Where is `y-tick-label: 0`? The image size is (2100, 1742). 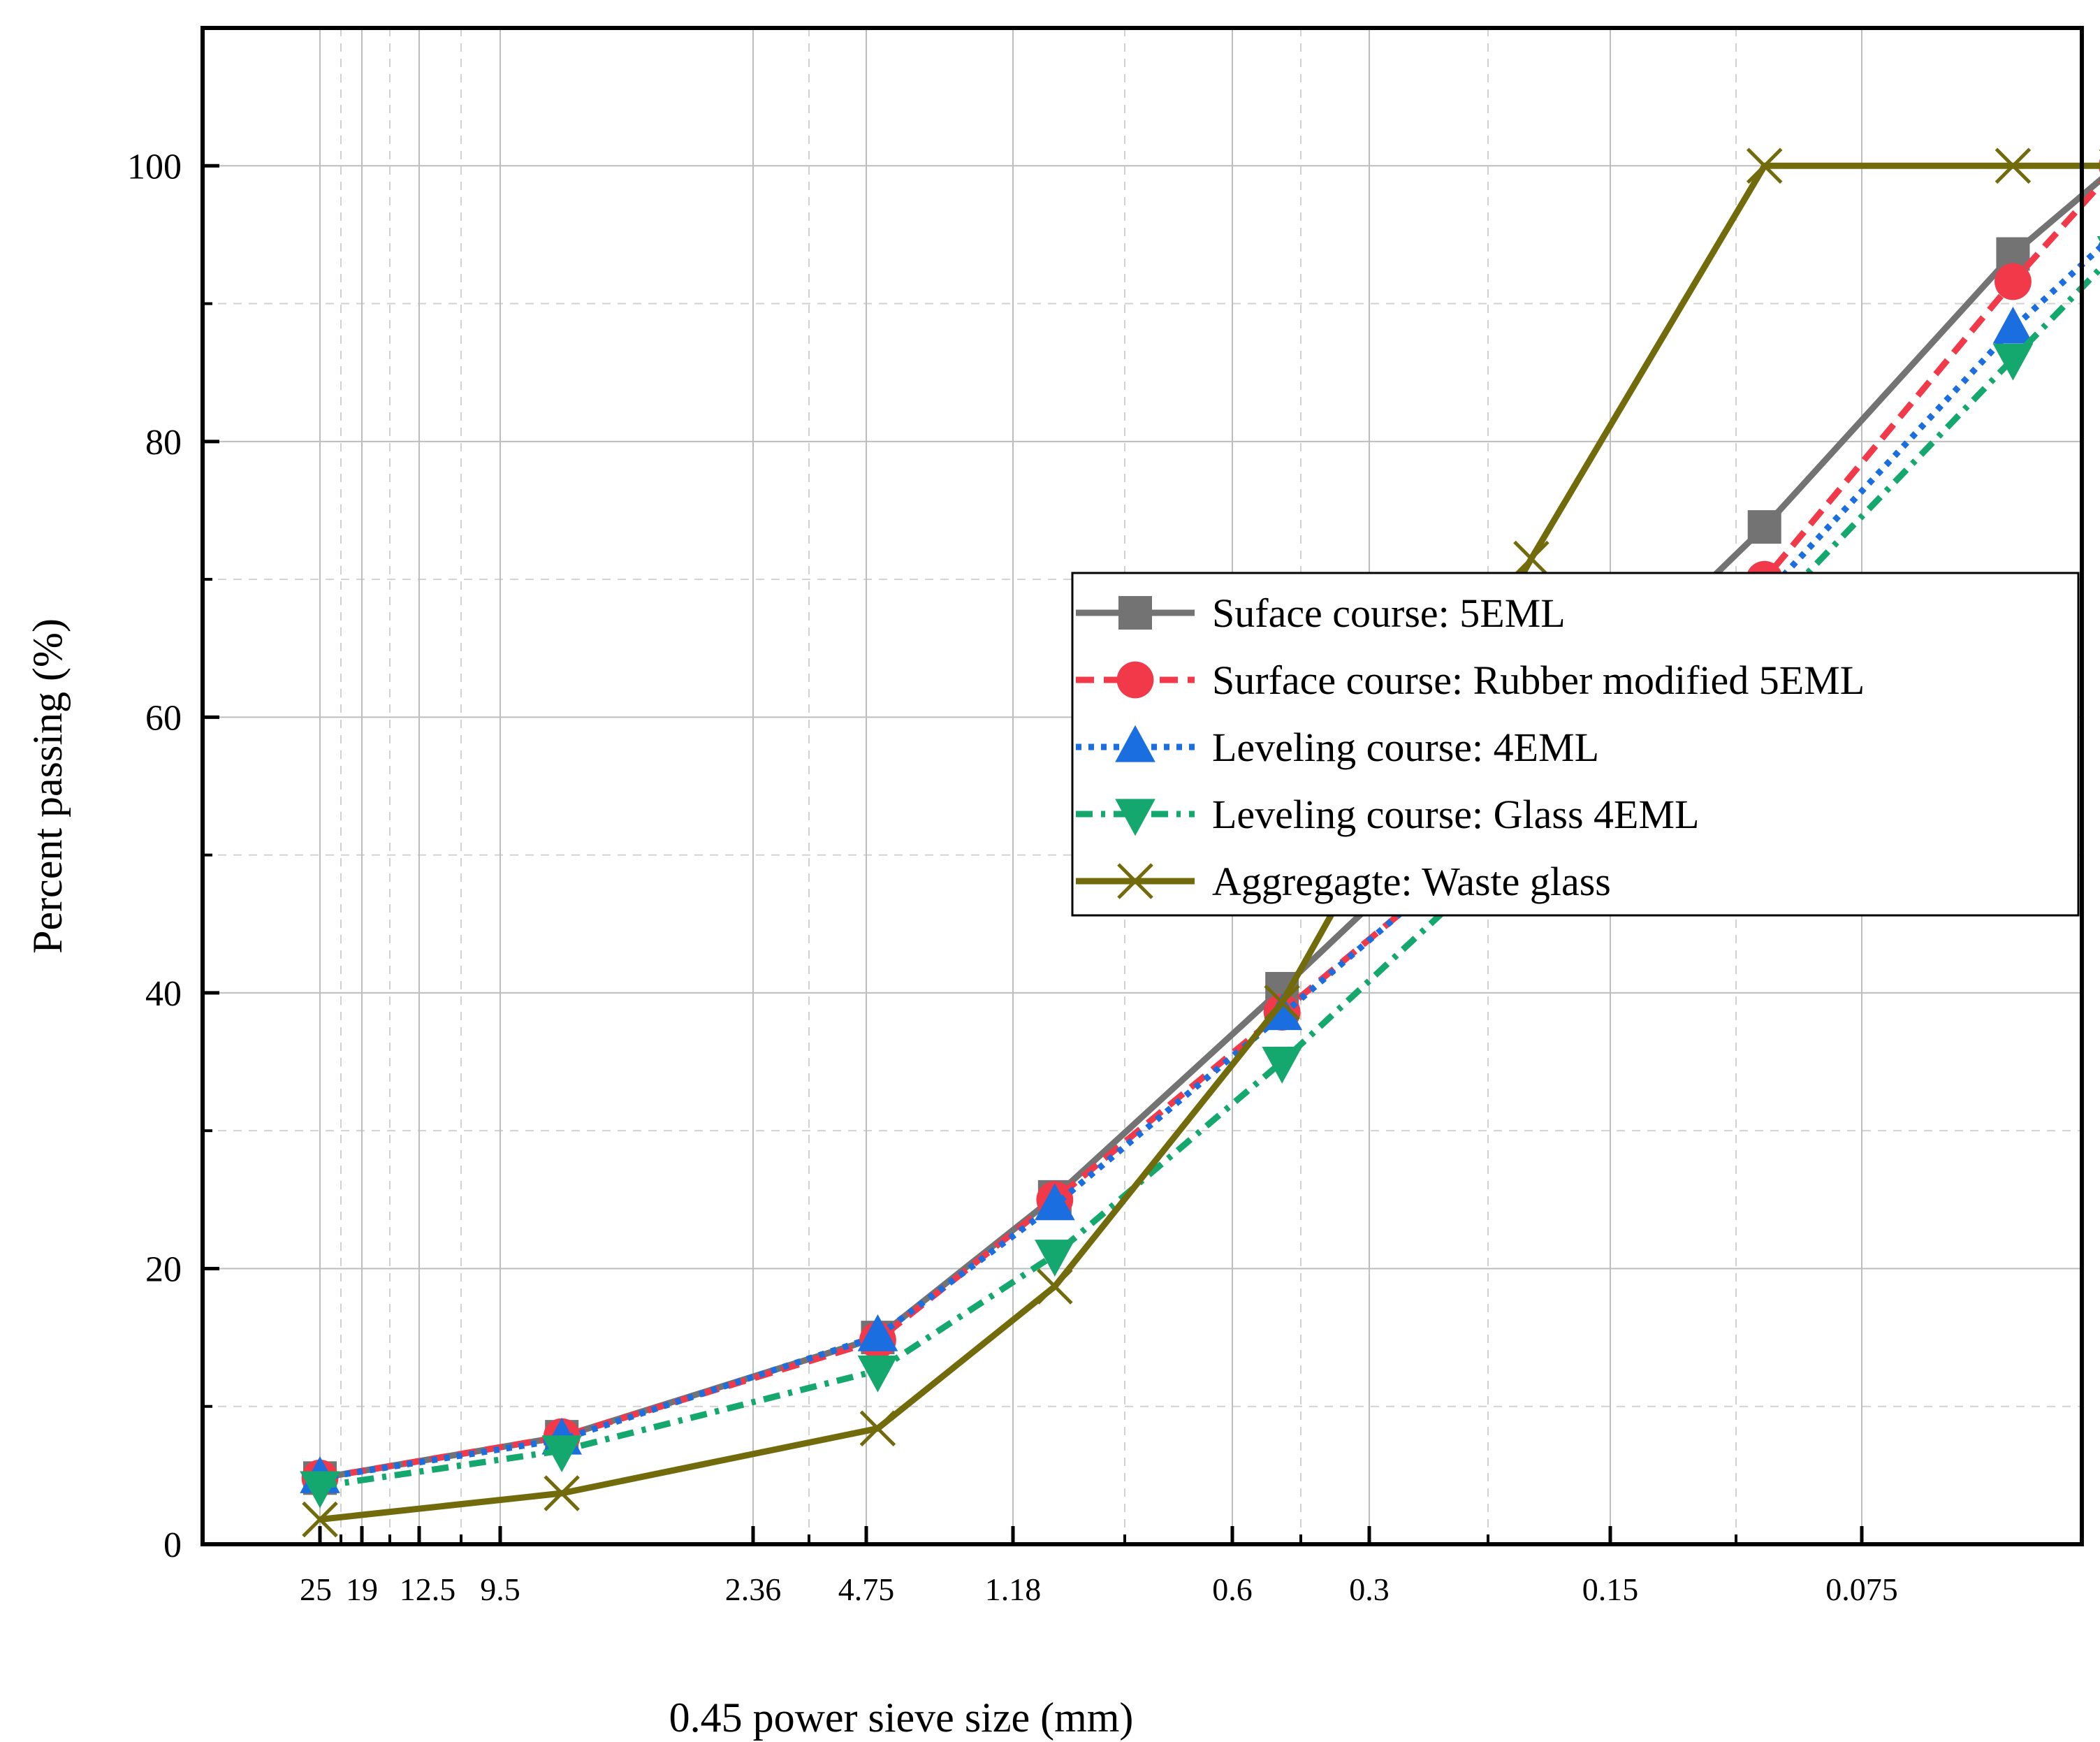
y-tick-label: 0 is located at coordinates (172, 1545).